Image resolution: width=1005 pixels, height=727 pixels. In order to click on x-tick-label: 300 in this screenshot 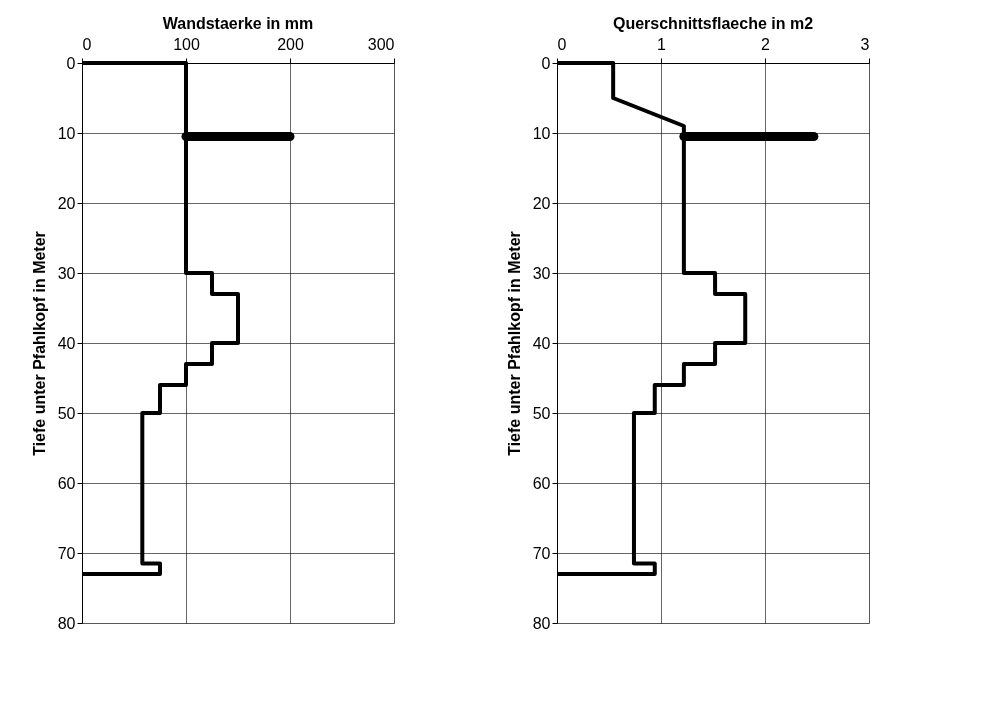, I will do `click(381, 44)`.